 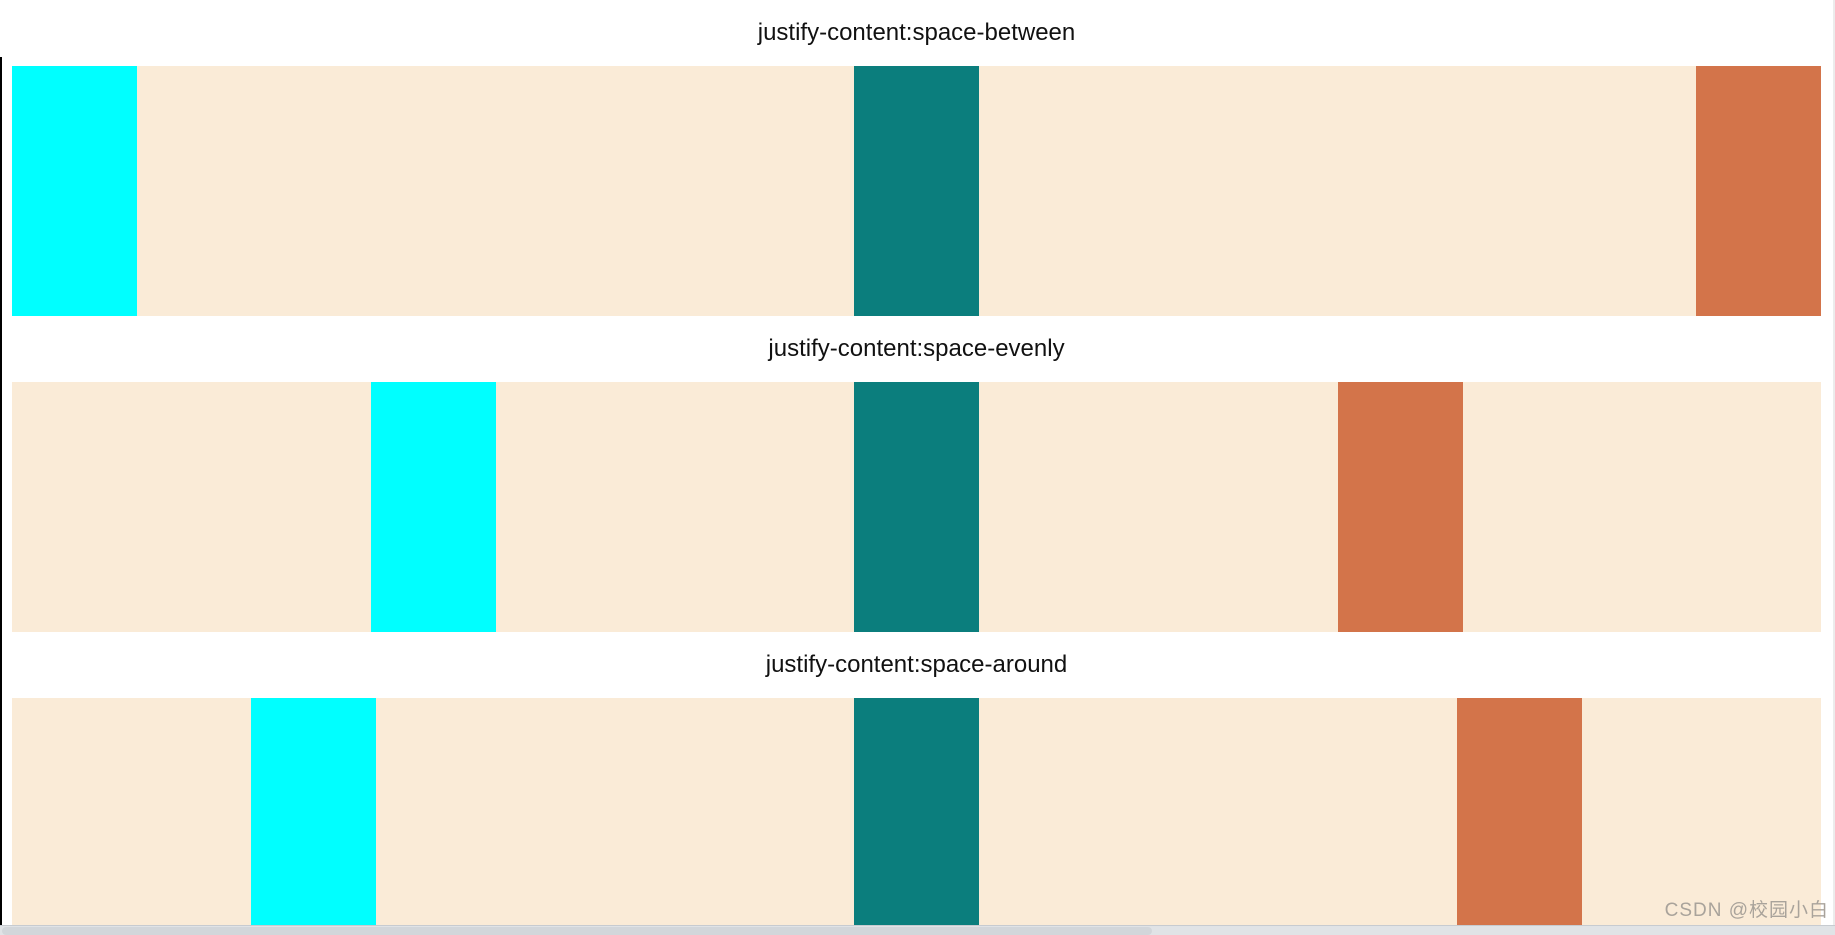 What do you see at coordinates (1746, 910) in the screenshot?
I see `csdn-watermark: CSDN @校园小白` at bounding box center [1746, 910].